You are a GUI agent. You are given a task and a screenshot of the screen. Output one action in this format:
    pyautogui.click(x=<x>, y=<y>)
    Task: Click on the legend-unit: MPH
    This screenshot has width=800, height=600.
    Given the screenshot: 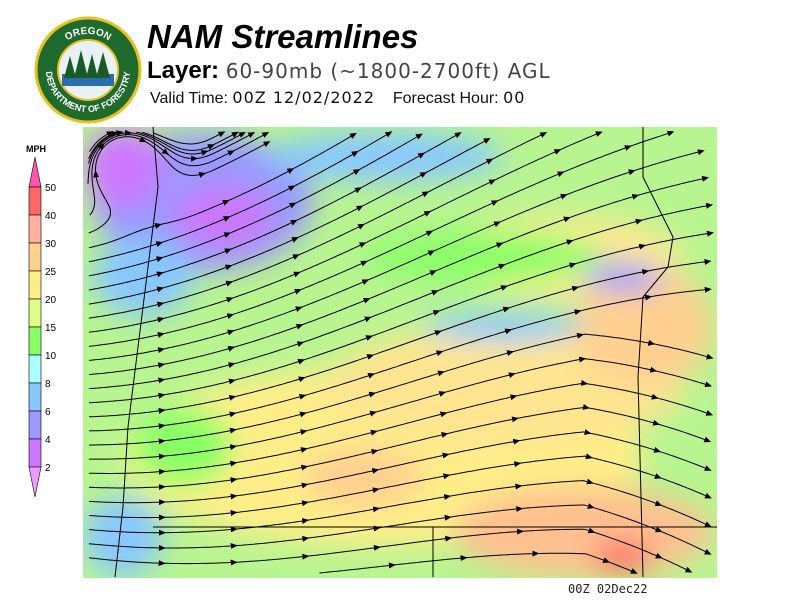 What is the action you would take?
    pyautogui.click(x=36, y=149)
    